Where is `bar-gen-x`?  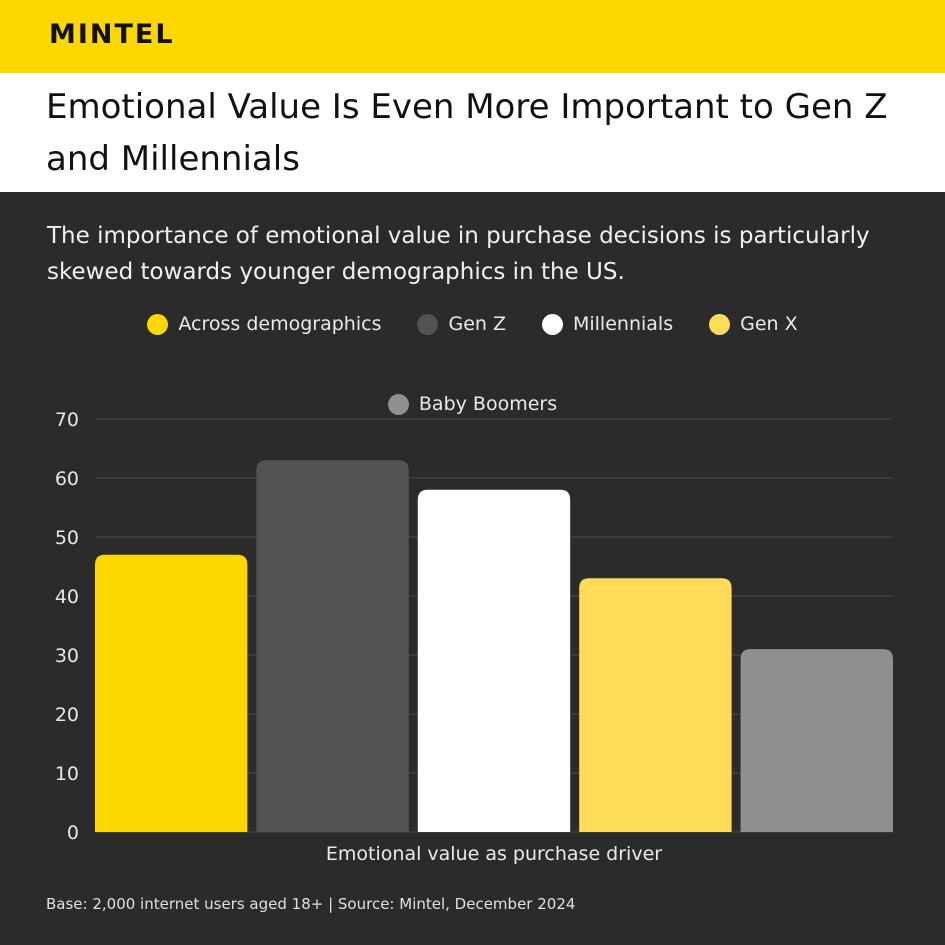 bar-gen-x is located at coordinates (655, 705).